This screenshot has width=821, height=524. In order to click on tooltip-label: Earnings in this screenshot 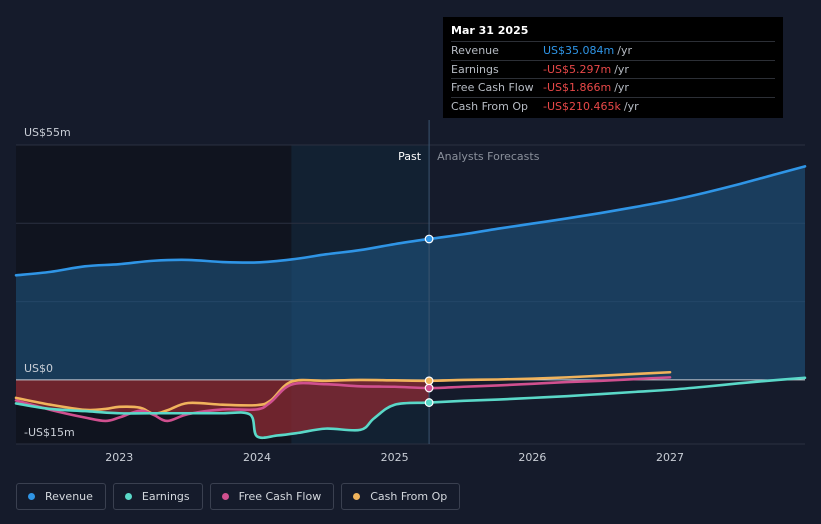, I will do `click(475, 69)`.